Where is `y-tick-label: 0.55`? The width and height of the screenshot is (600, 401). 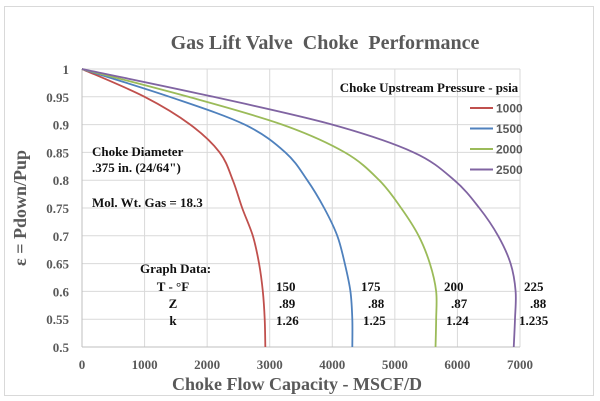
y-tick-label: 0.55 is located at coordinates (57, 319).